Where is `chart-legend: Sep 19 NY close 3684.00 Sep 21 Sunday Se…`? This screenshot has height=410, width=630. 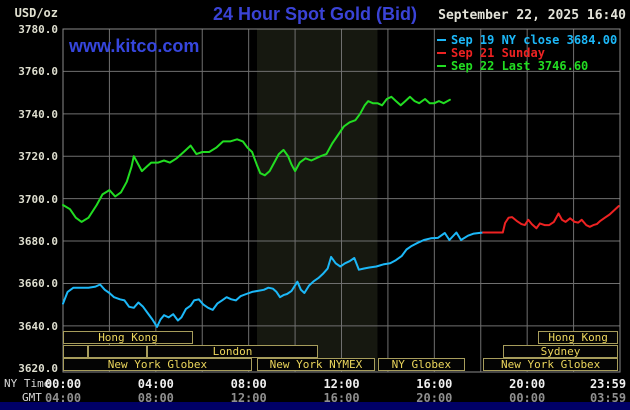
chart-legend: Sep 19 NY close 3684.00 Sep 21 Sunday Se… is located at coordinates (527, 53).